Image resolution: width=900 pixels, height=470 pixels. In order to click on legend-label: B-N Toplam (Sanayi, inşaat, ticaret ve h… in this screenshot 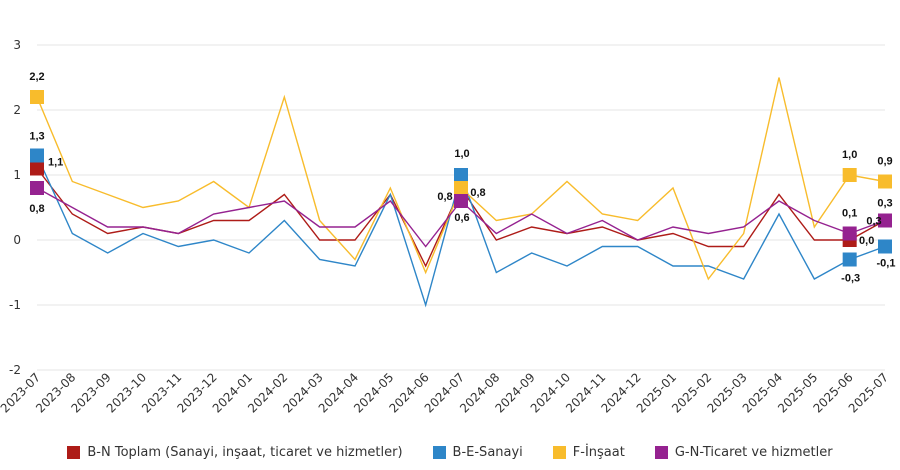, I will do `click(245, 452)`.